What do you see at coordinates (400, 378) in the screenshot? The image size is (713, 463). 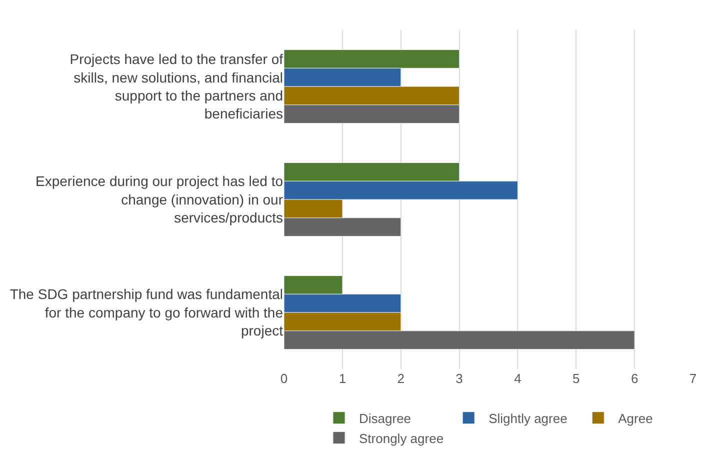 I see `x-tick-label: 2` at bounding box center [400, 378].